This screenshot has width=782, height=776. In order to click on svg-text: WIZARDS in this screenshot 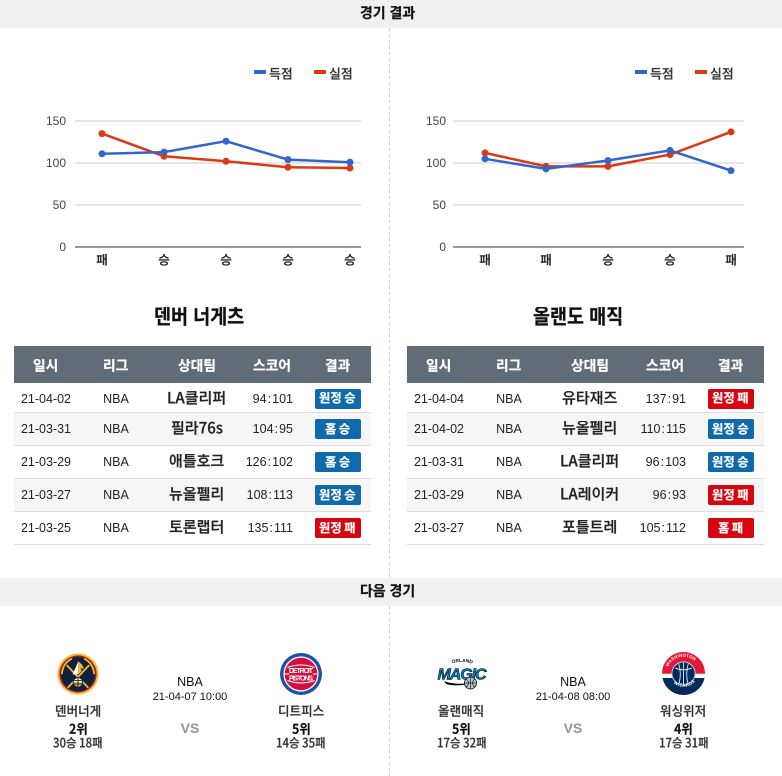, I will do `click(684, 683)`.